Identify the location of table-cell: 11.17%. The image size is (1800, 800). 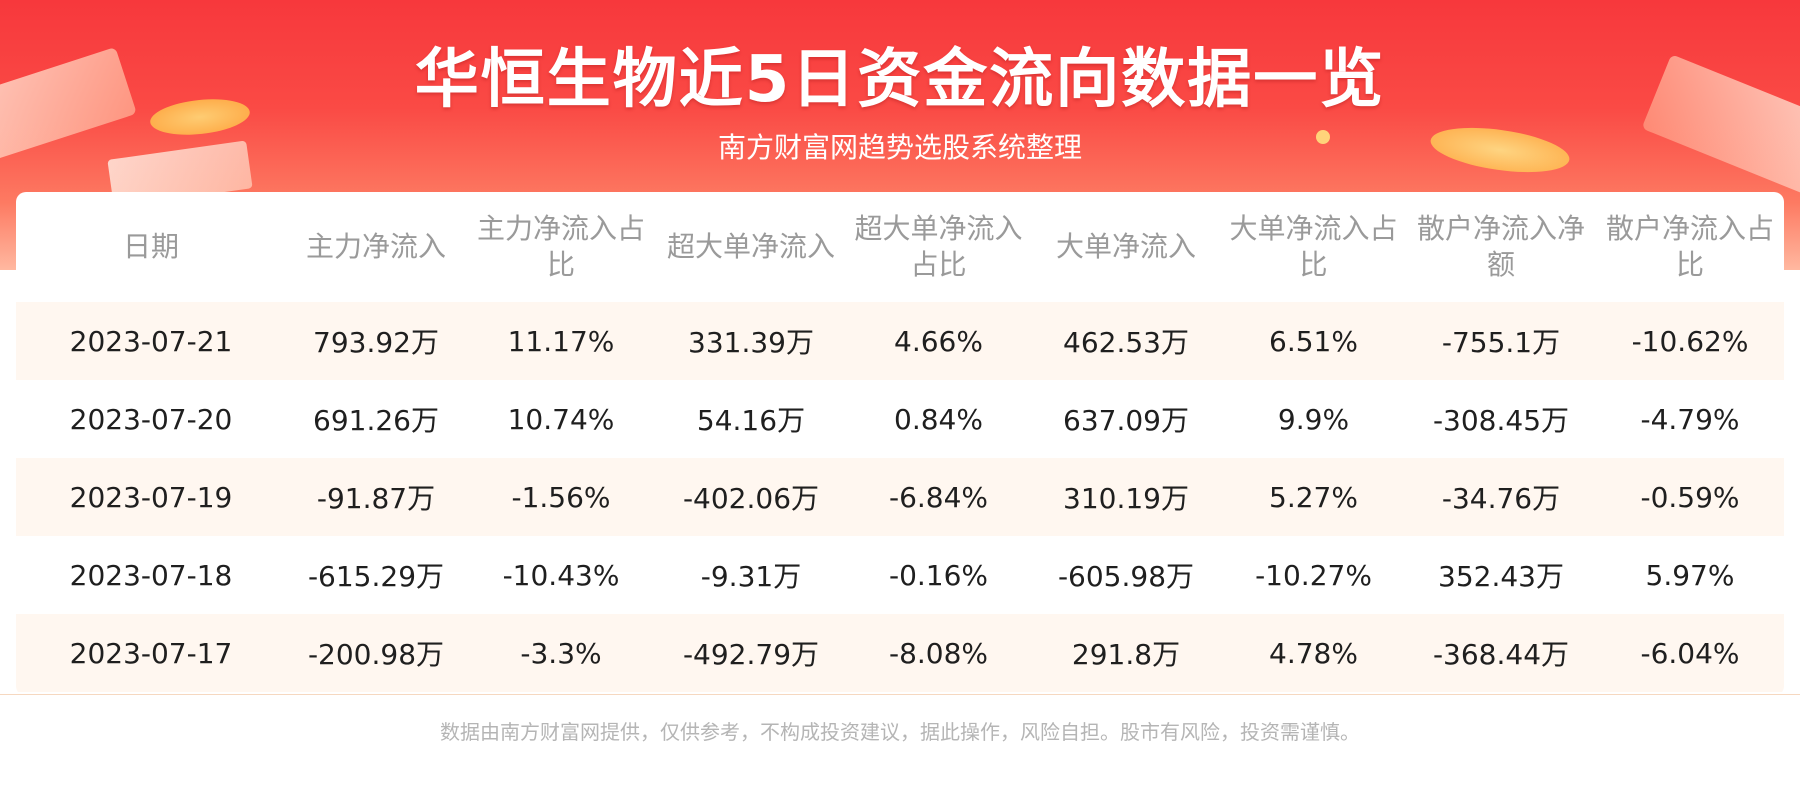
(561, 341).